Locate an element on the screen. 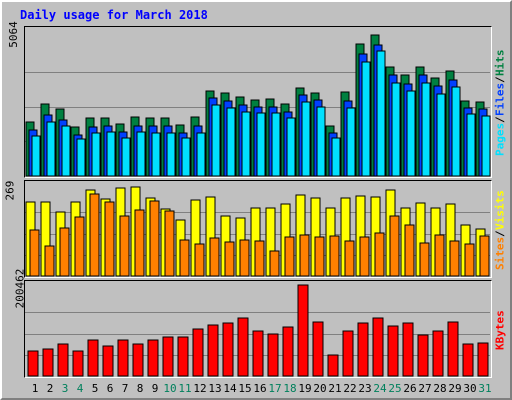 The width and height of the screenshot is (512, 400). x-tick-label: 21 is located at coordinates (335, 388).